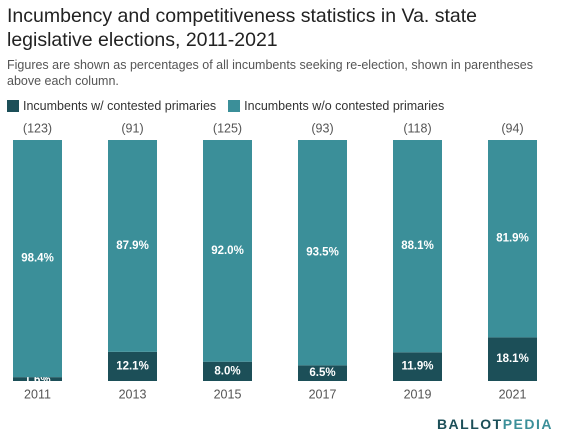 This screenshot has height=438, width=562. Describe the element at coordinates (228, 394) in the screenshot. I see `x-tick-label: 2015` at that location.